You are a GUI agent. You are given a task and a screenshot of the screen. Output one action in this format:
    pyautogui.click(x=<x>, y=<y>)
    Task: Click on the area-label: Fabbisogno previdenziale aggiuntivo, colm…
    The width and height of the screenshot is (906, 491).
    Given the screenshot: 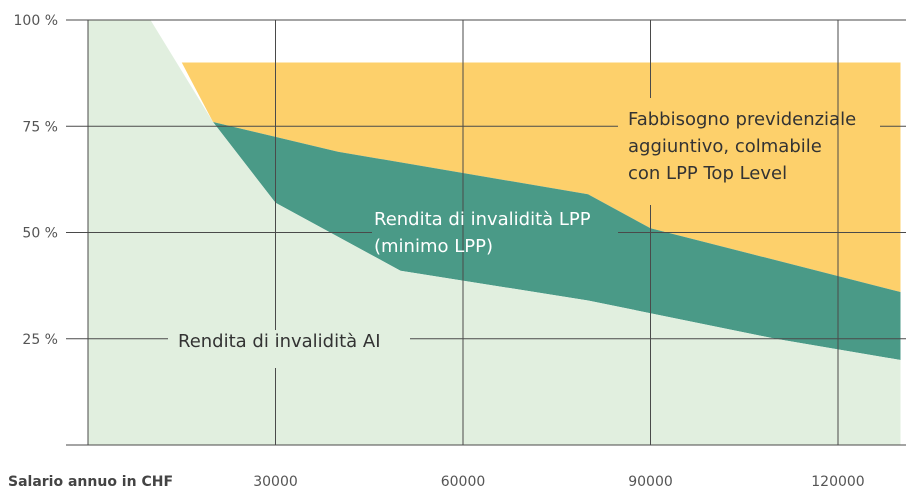 What is the action you would take?
    pyautogui.click(x=742, y=146)
    